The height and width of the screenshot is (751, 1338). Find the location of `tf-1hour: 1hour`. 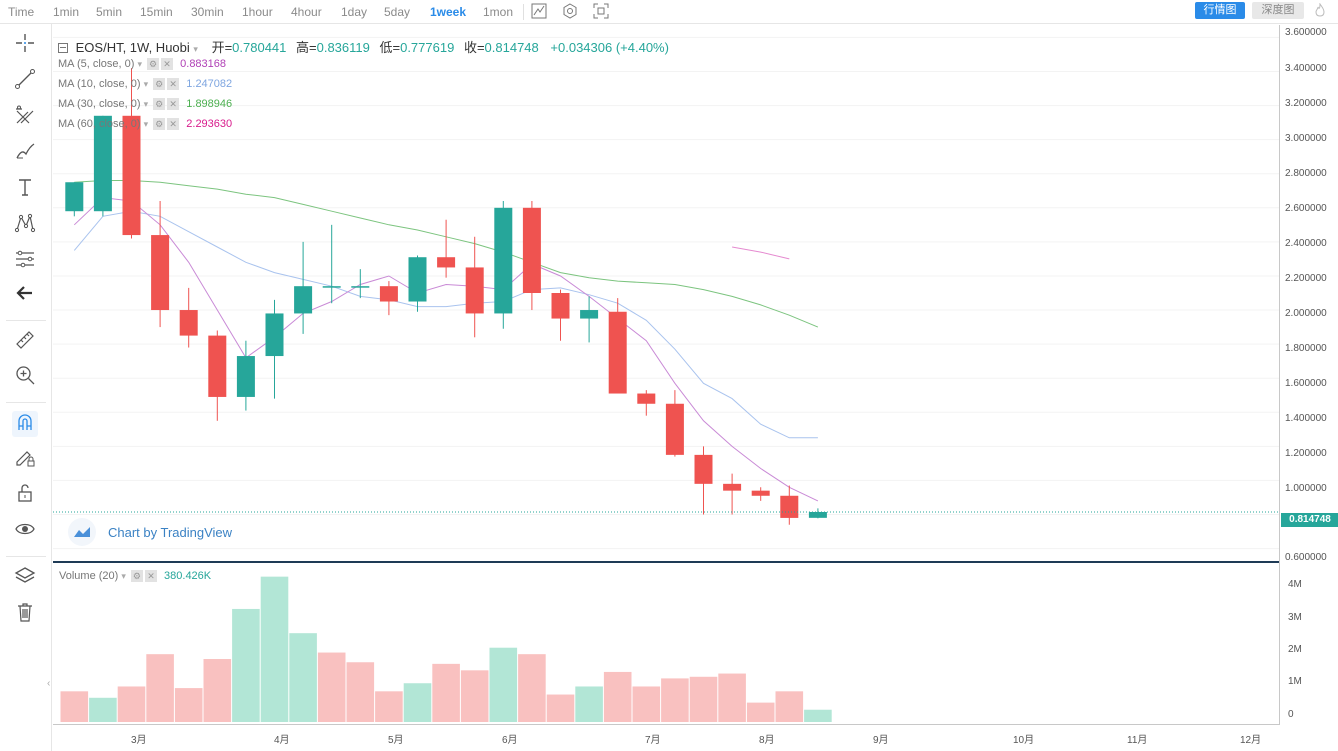

tf-1hour: 1hour is located at coordinates (257, 12).